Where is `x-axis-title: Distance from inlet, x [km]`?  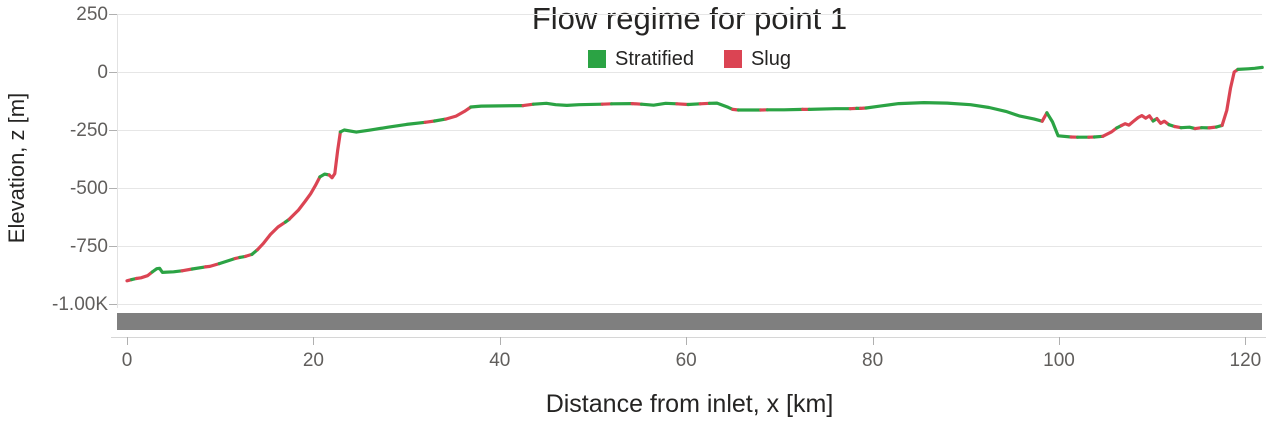
x-axis-title: Distance from inlet, x [km] is located at coordinates (689, 404).